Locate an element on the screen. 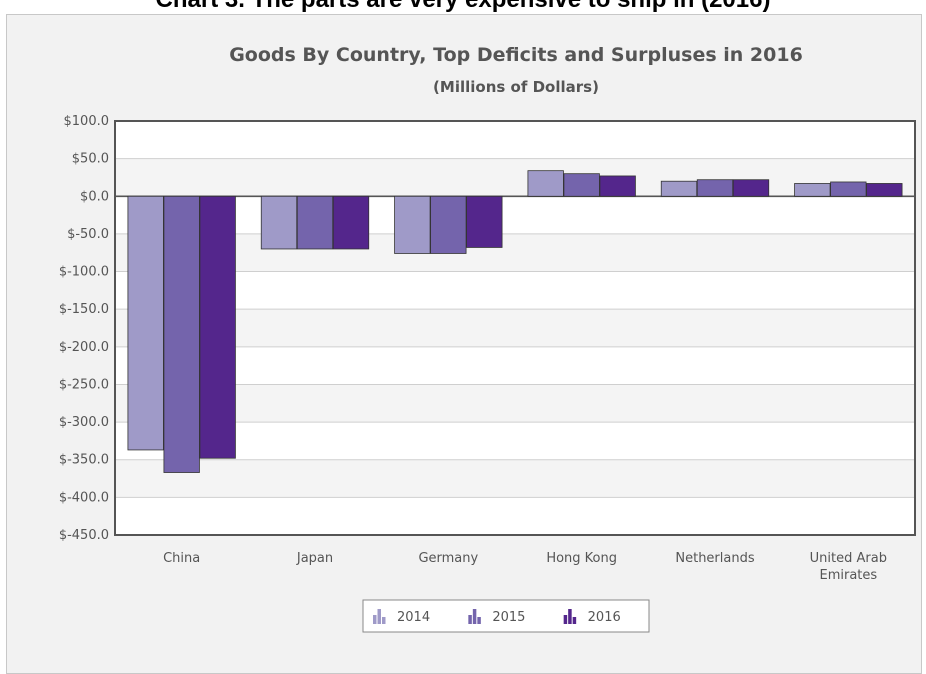  chart-subtitle: (Millions of Dollars) is located at coordinates (516, 87).